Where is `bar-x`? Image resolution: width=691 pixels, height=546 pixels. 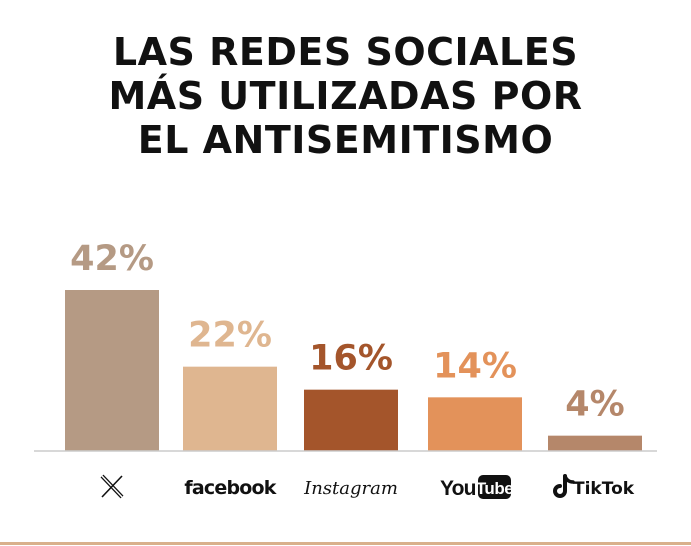
bar-x is located at coordinates (112, 370).